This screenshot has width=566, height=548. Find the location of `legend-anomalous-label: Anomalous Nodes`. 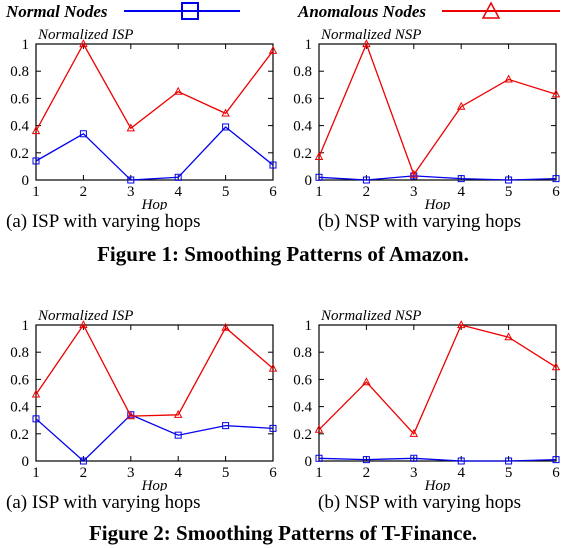

legend-anomalous-label: Anomalous Nodes is located at coordinates (361, 11).